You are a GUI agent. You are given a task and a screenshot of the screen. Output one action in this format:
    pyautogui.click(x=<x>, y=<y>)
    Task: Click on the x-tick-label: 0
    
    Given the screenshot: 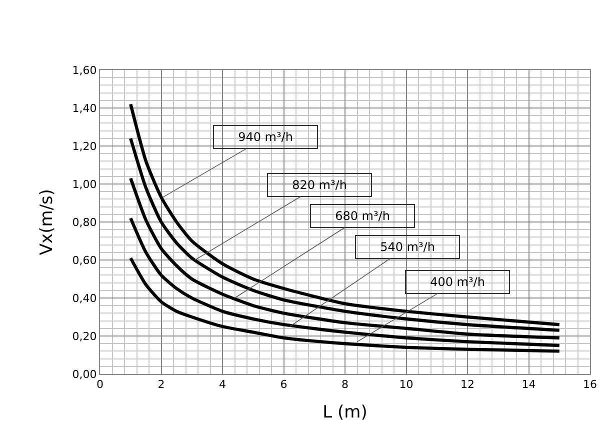 What is the action you would take?
    pyautogui.click(x=100, y=385)
    